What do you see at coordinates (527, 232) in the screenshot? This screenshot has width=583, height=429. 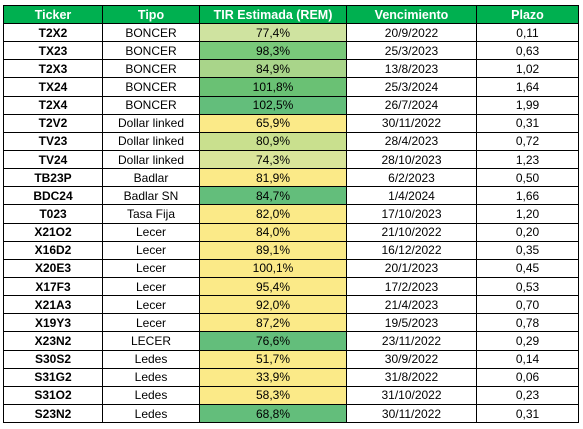 I see `plazo-cell: 0,20` at bounding box center [527, 232].